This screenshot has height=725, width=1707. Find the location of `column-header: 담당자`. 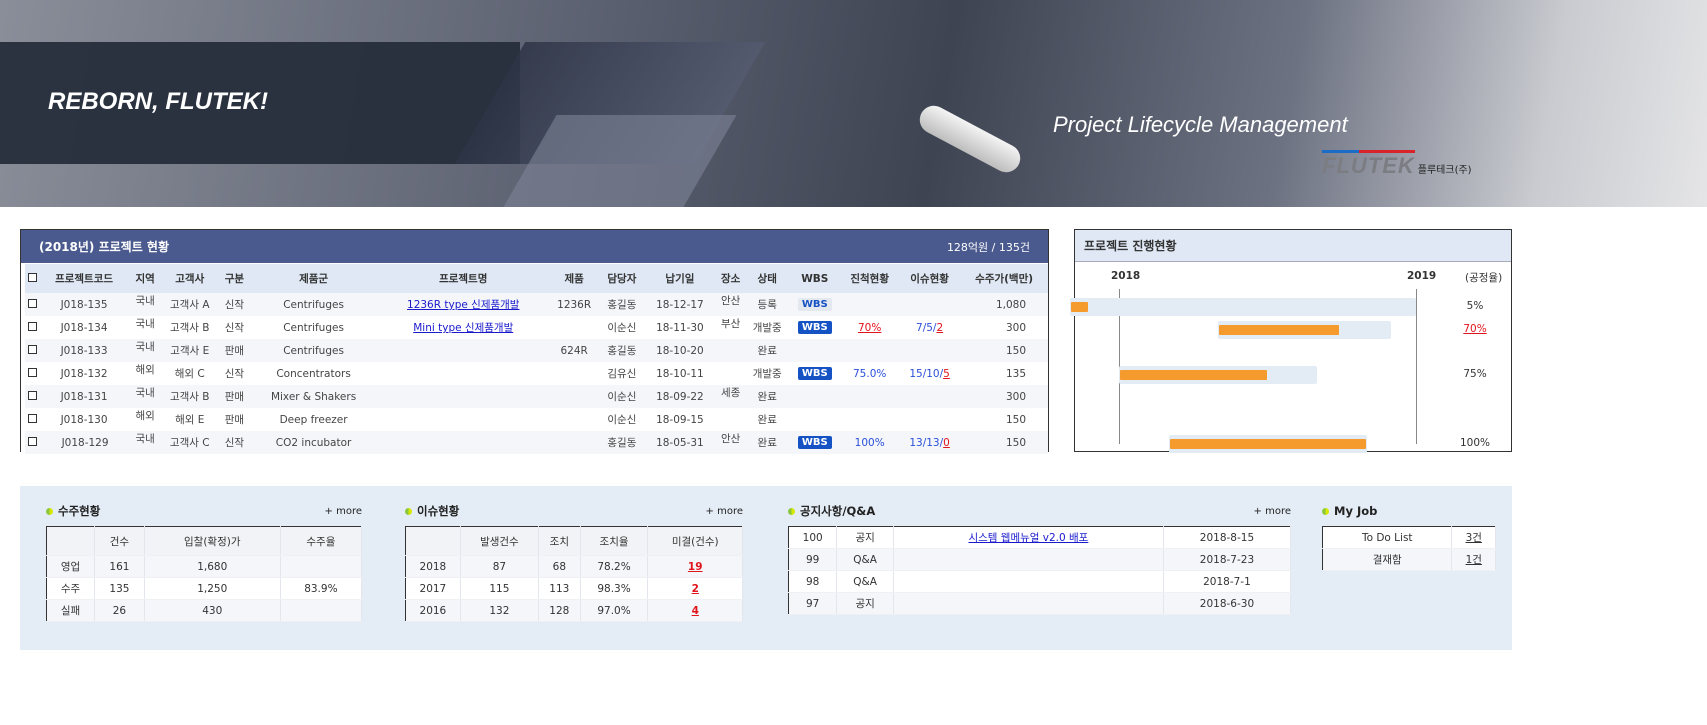

column-header: 담당자 is located at coordinates (621, 278).